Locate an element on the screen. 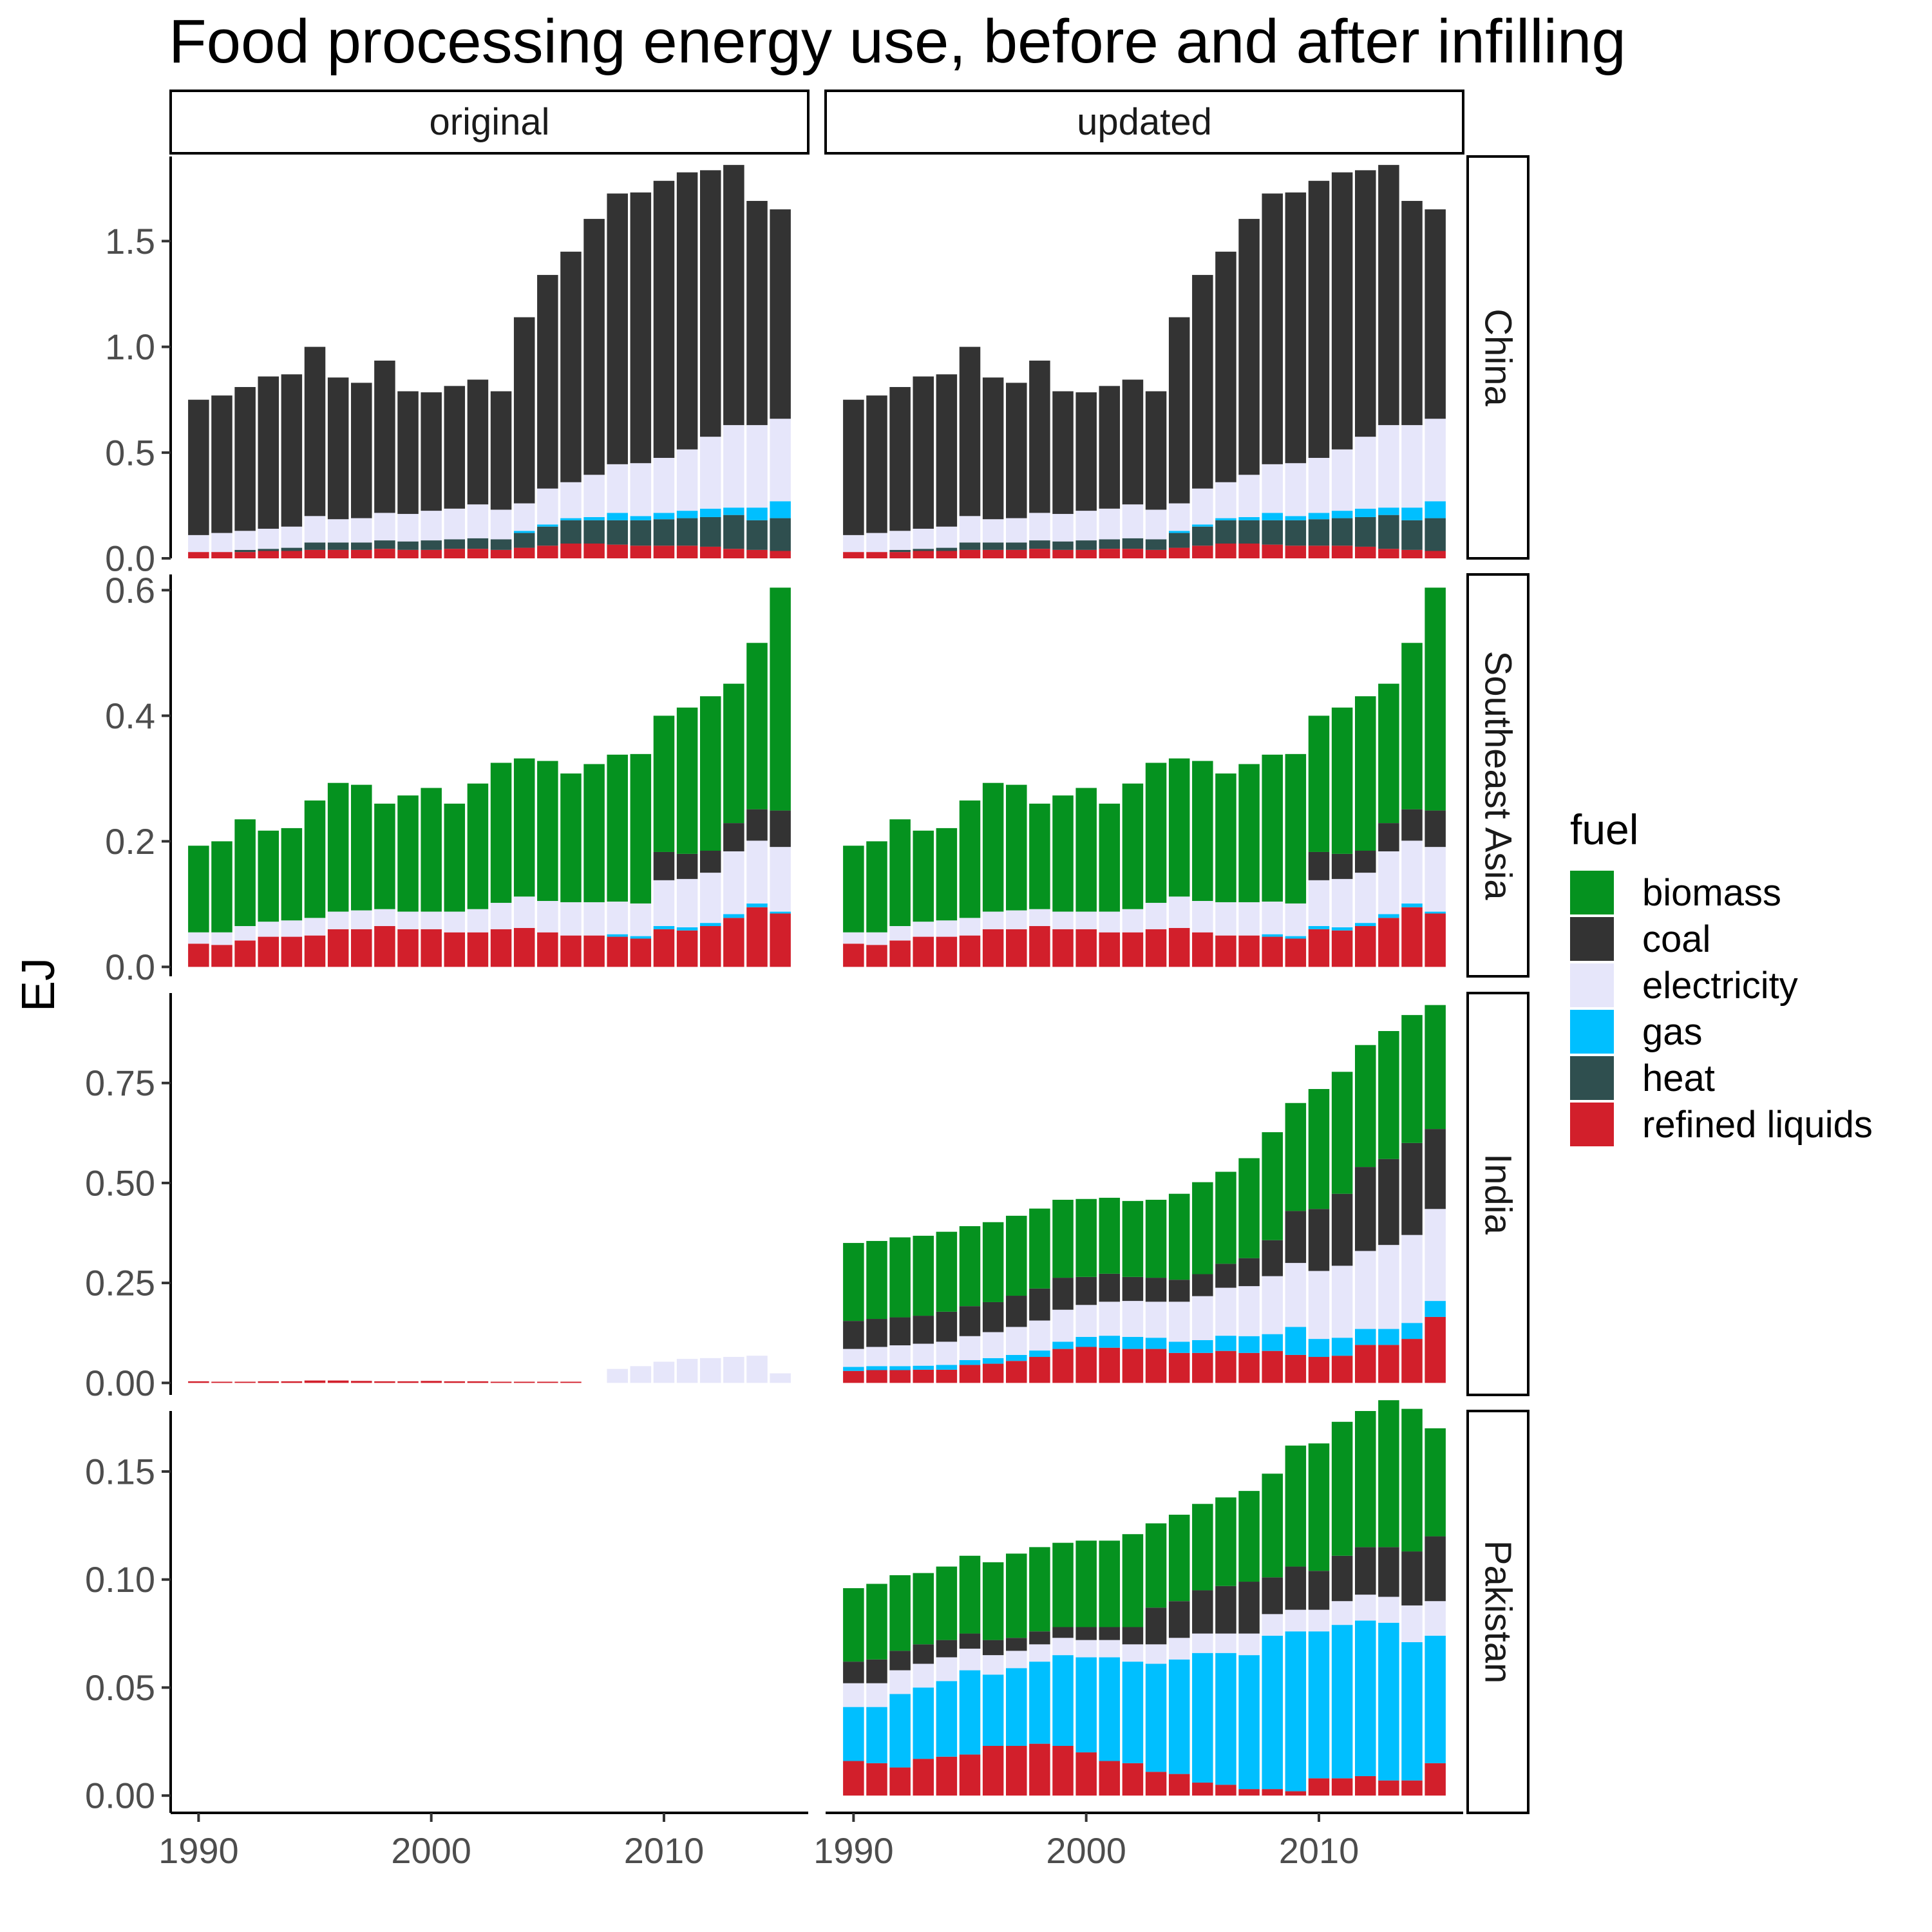 This screenshot has height=1932, width=1932. bar-electricity-2010 is located at coordinates (1319, 1305).